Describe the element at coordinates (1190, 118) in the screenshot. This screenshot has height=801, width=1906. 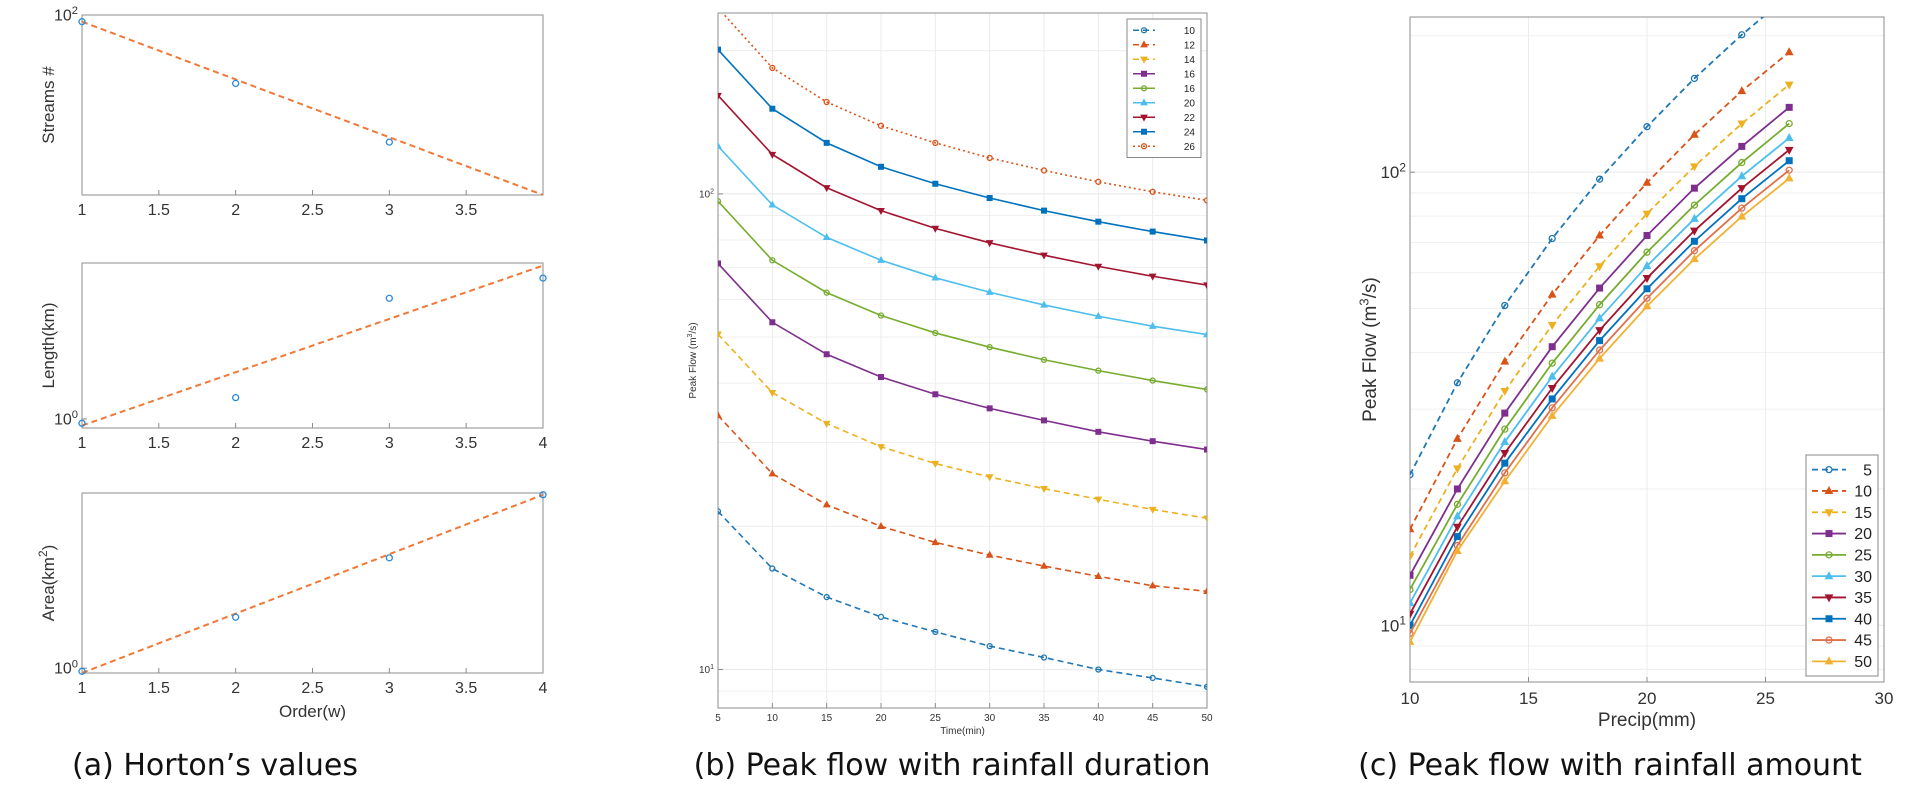
I see `legend-label: 22` at that location.